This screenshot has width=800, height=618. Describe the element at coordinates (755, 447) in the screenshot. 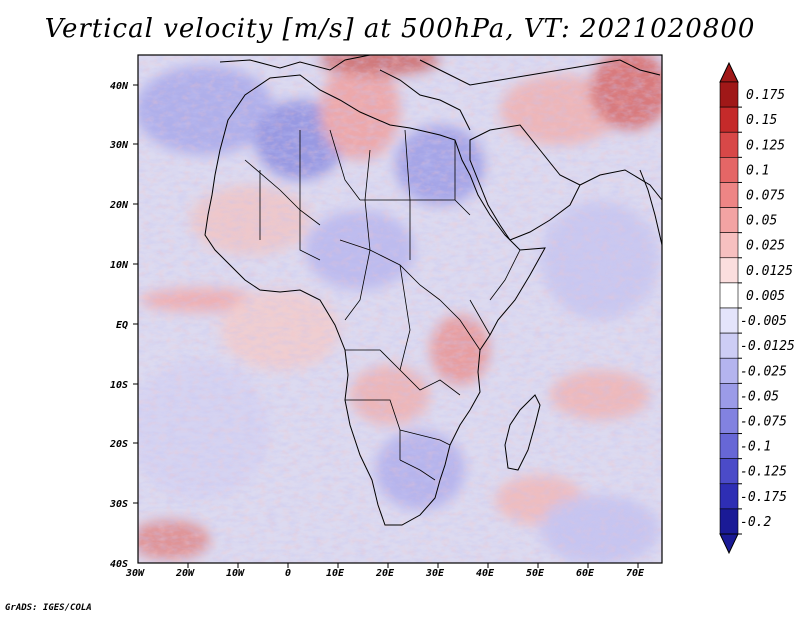

I see `colorbar-label: -0.1` at that location.